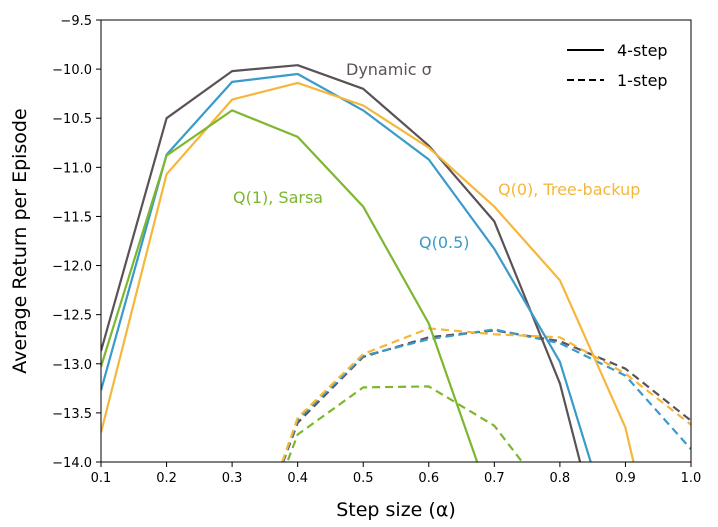  What do you see at coordinates (617, 65) in the screenshot?
I see `legend: 4-step 1-step` at bounding box center [617, 65].